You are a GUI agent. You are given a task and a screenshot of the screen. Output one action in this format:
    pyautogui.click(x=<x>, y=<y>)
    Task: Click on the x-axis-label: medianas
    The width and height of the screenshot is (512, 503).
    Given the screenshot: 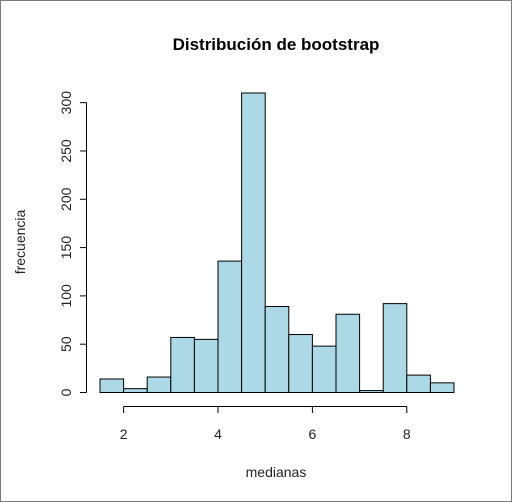 What is the action you would take?
    pyautogui.click(x=276, y=472)
    